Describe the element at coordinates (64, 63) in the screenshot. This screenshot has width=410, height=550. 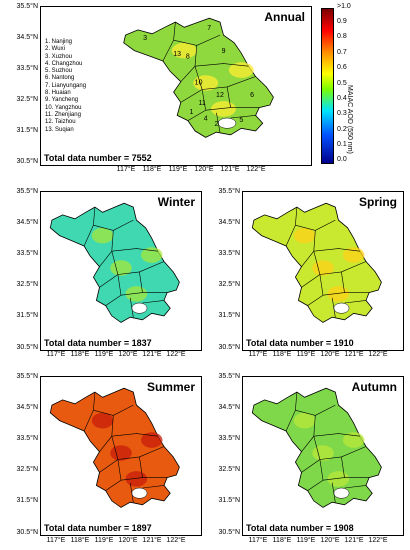
I see `legend-item: 4. Changzhou` at that location.